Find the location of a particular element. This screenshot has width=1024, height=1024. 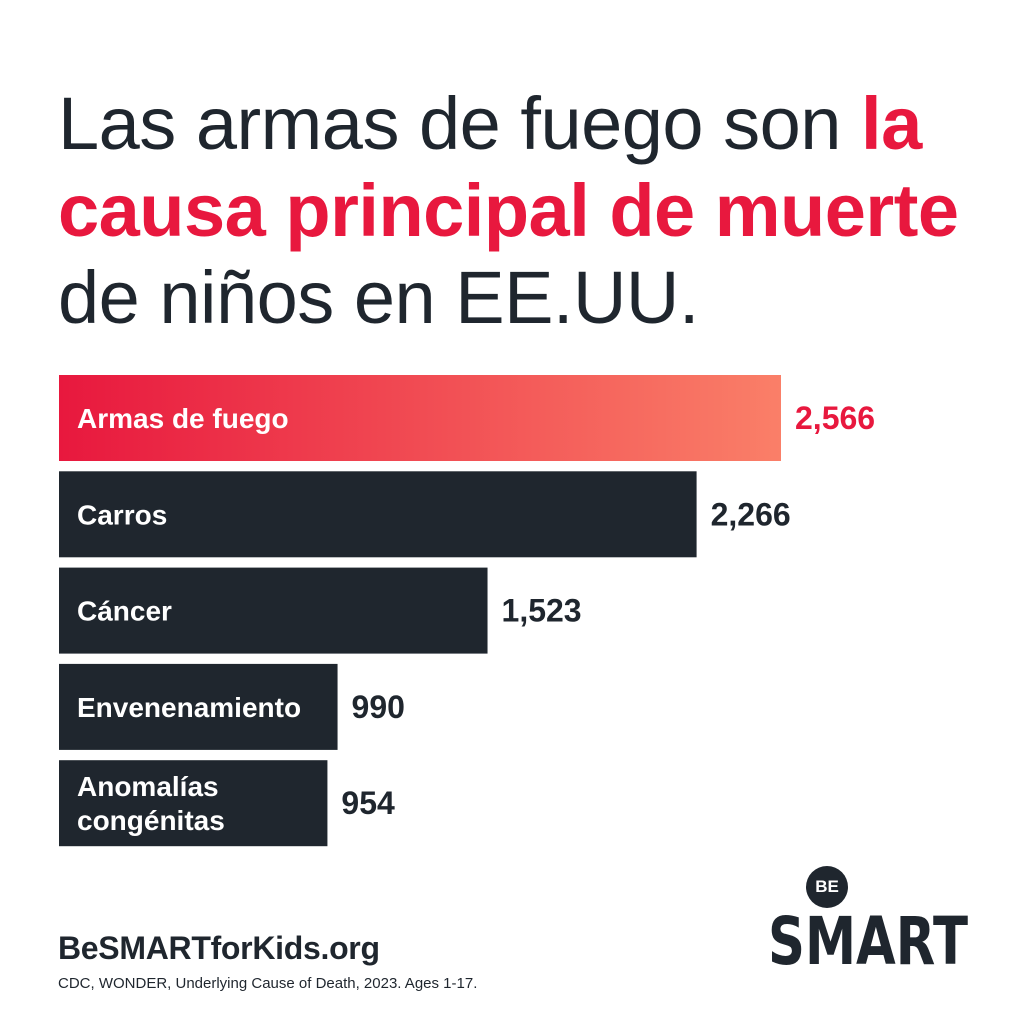

bar-value-label: 1,523 is located at coordinates (542, 611).